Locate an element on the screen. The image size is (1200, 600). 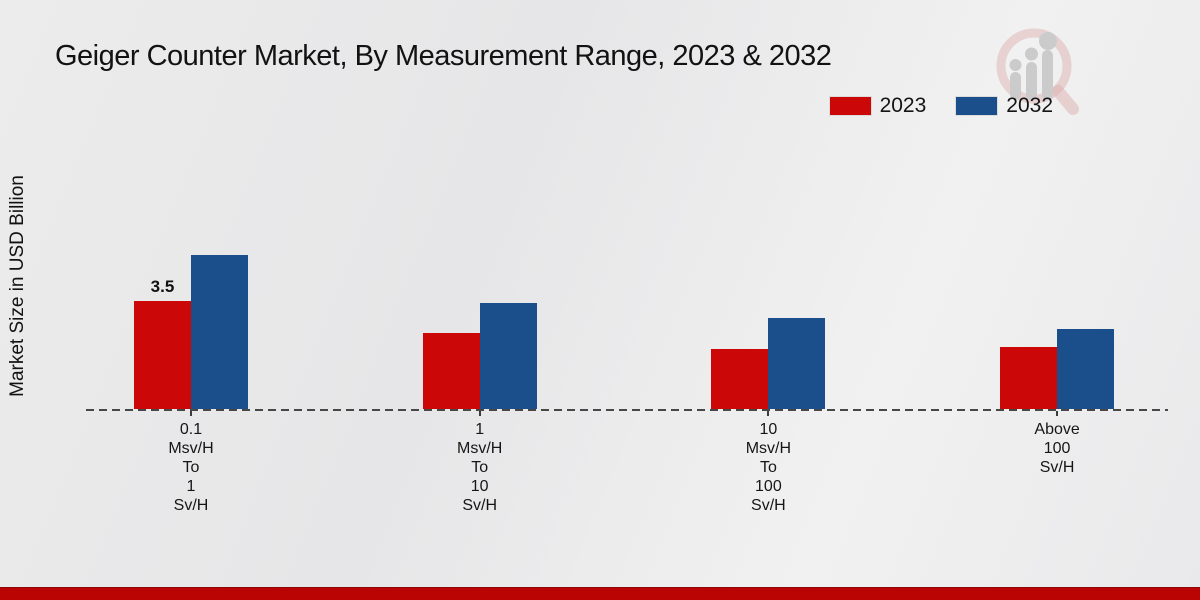
legend-label-2023: 2023 is located at coordinates (903, 105).